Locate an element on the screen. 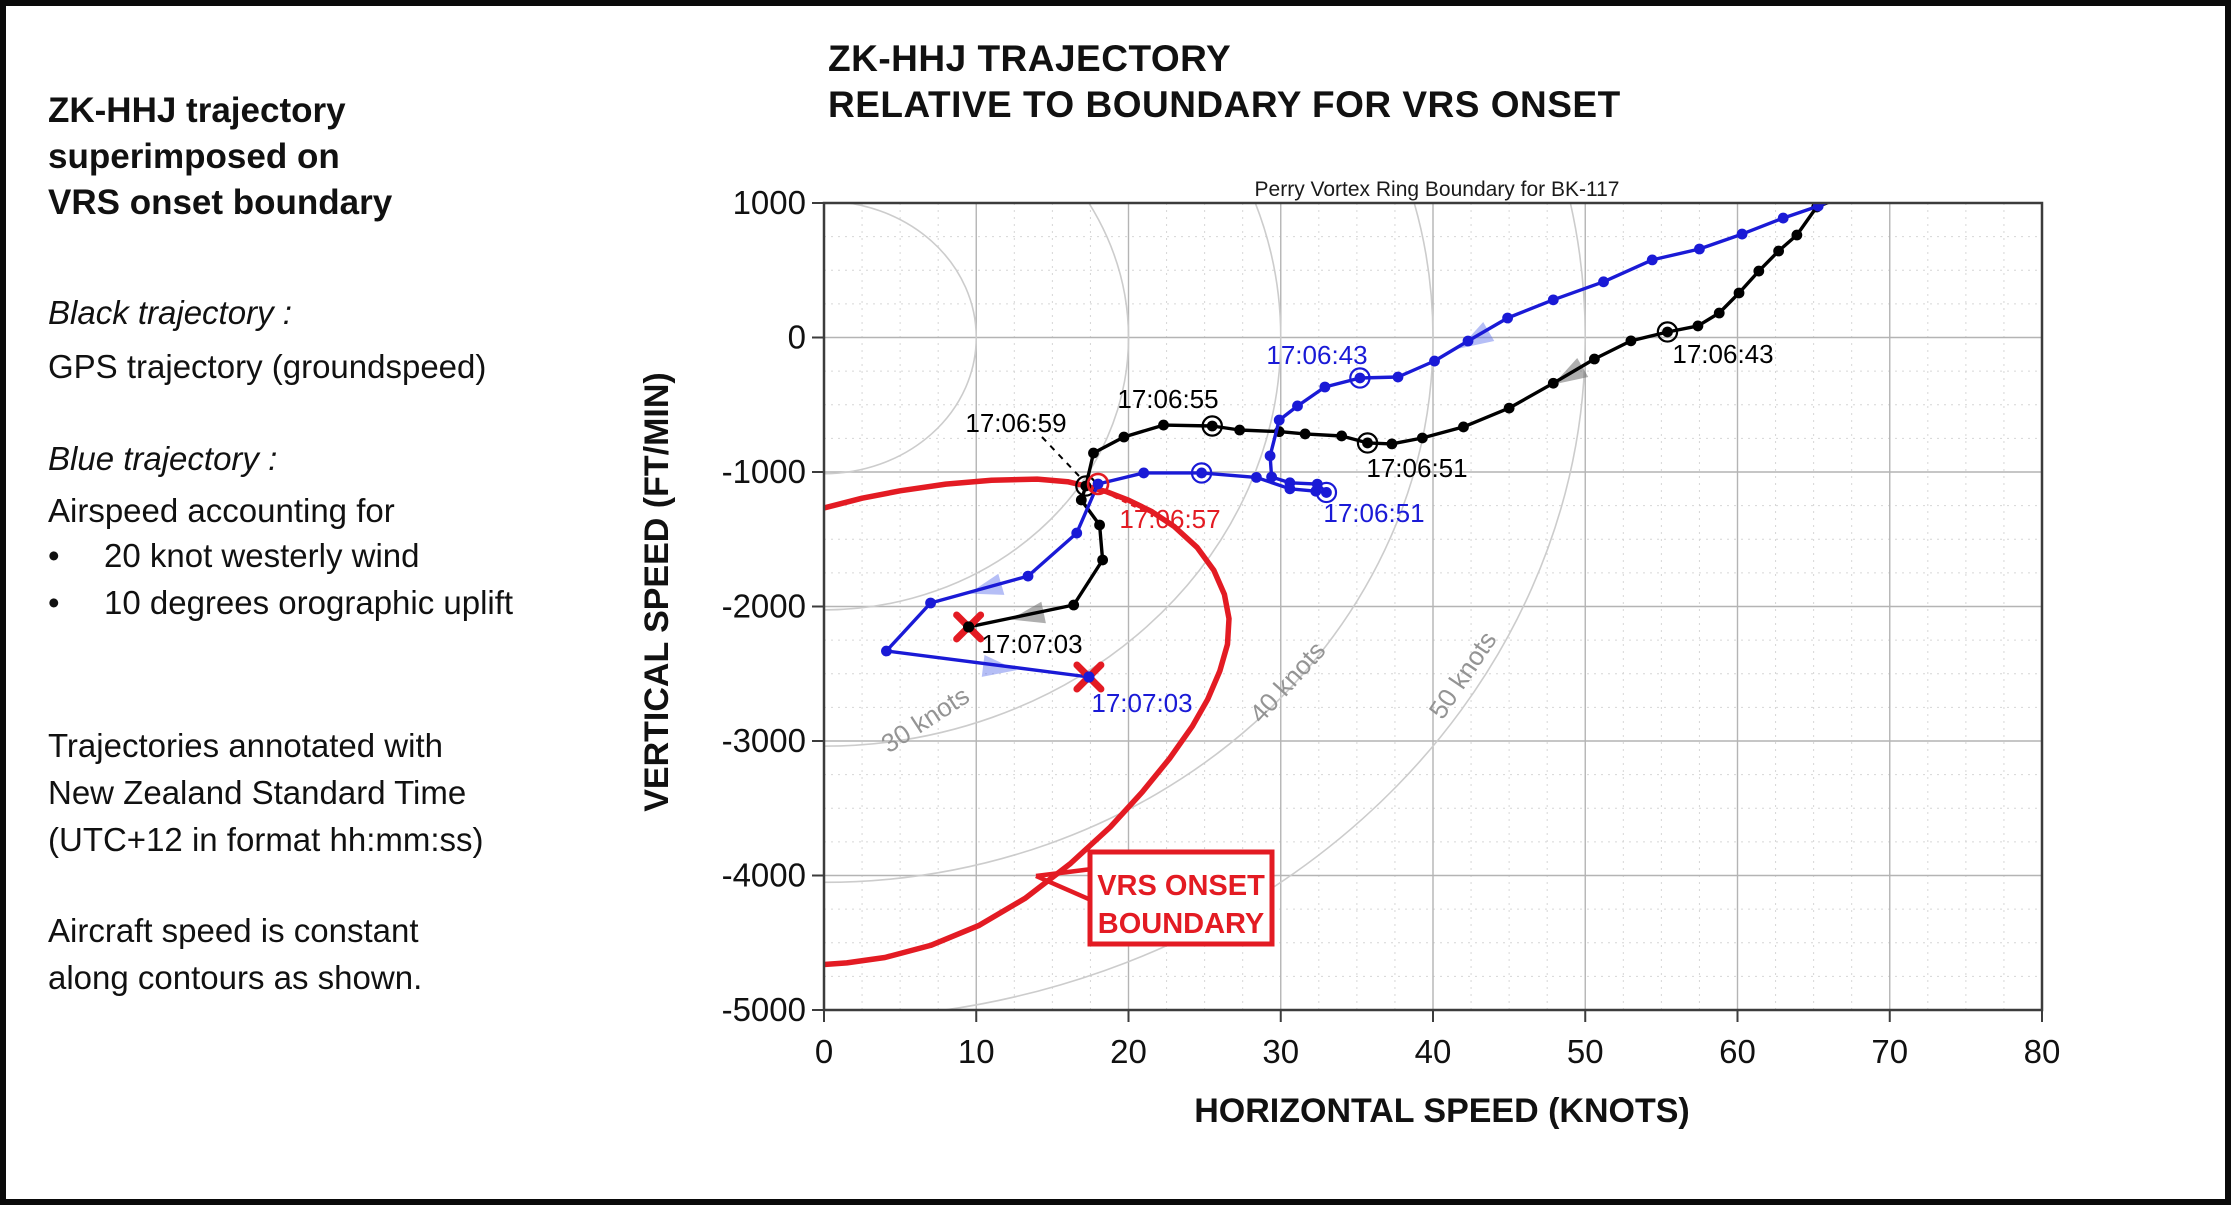 The height and width of the screenshot is (1205, 2231). speed-contour-10kn is located at coordinates (901, 339).